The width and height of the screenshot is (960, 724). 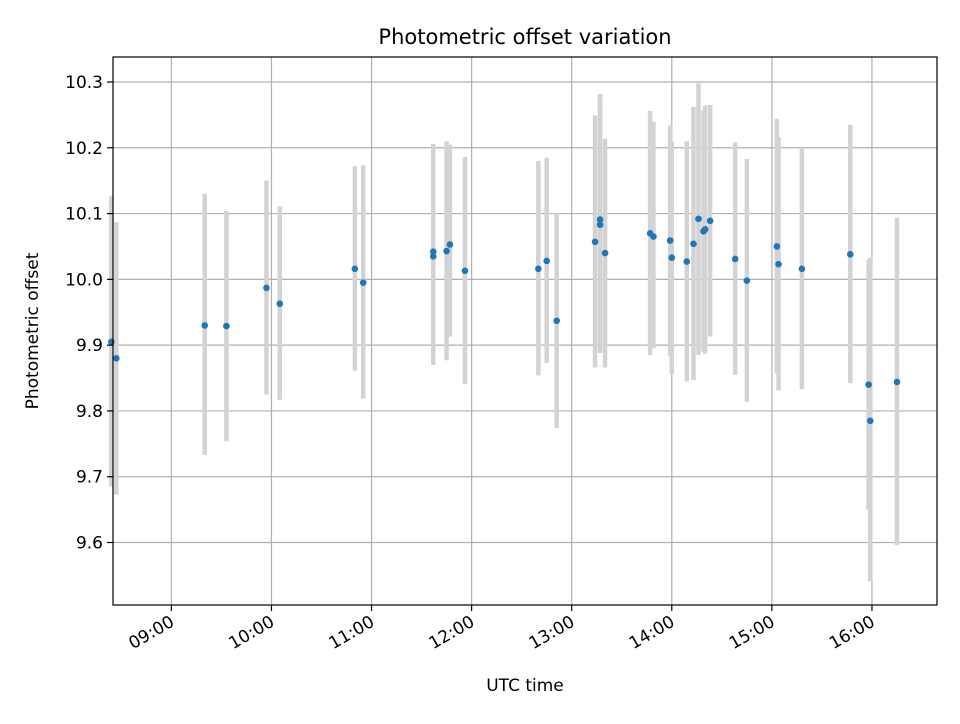 What do you see at coordinates (524, 37) in the screenshot?
I see `chart-title: Photometric offset variation` at bounding box center [524, 37].